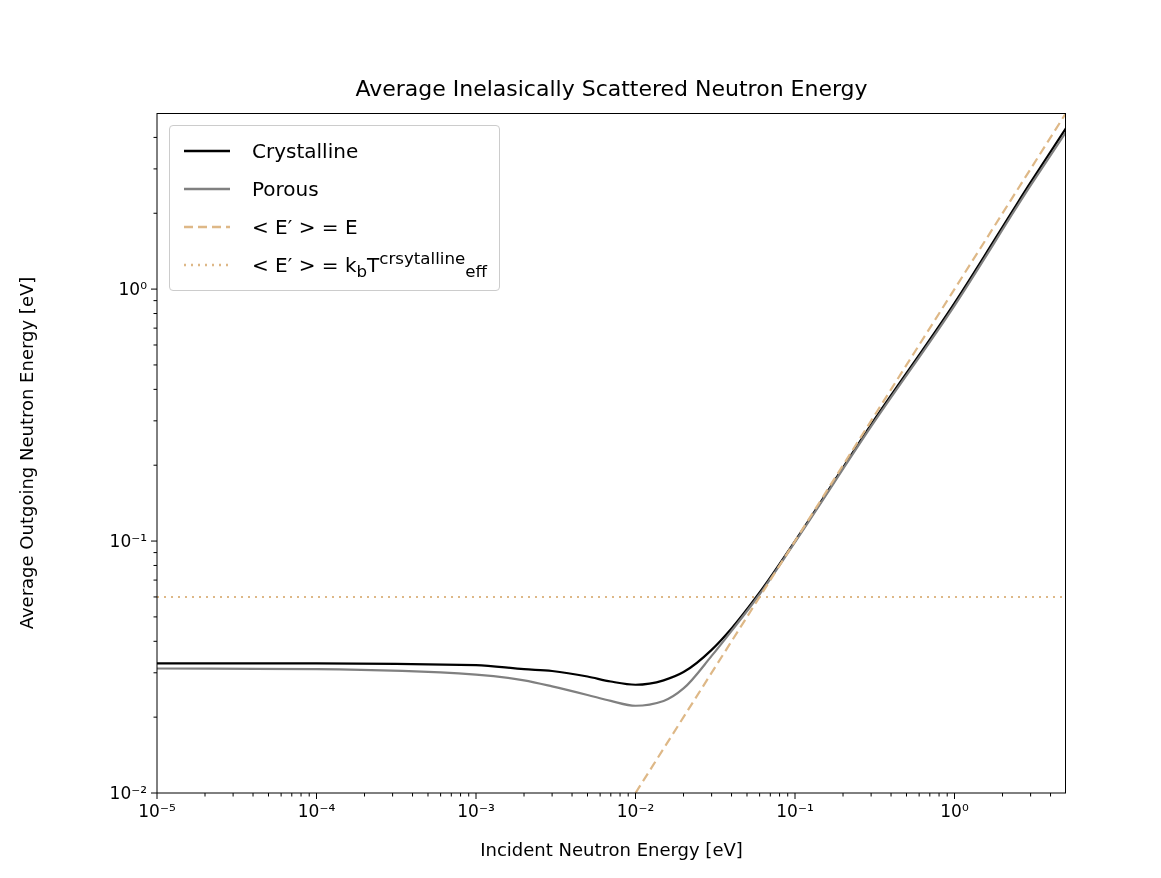 The width and height of the screenshot is (1161, 878). Describe the element at coordinates (954, 811) in the screenshot. I see `x-tick-label: 10⁰` at that location.